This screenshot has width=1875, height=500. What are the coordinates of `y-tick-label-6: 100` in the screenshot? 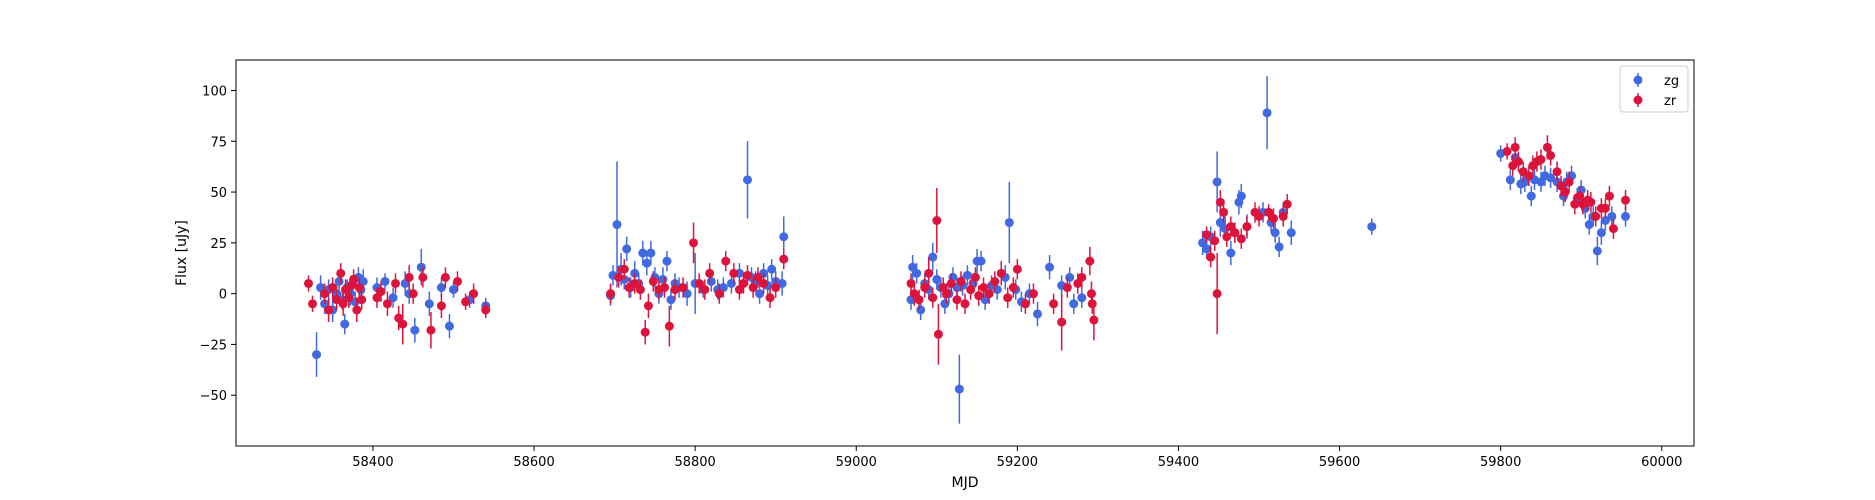 It's located at (214, 91).